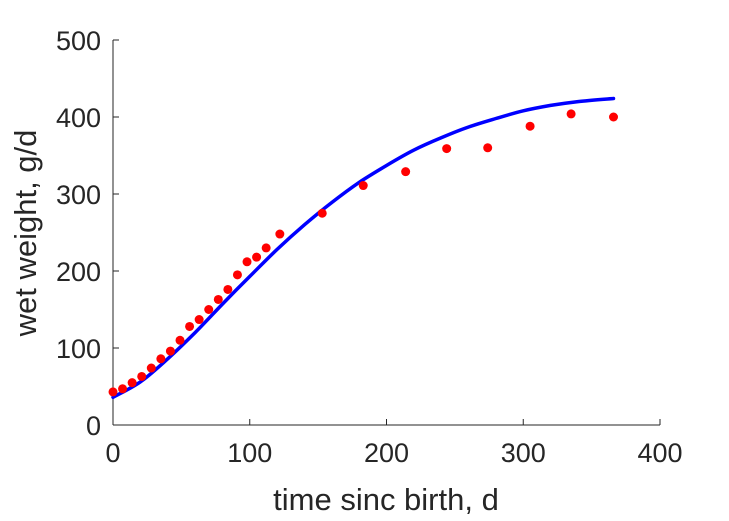  What do you see at coordinates (25, 234) in the screenshot?
I see `y-axis-label: wet weight, g/d` at bounding box center [25, 234].